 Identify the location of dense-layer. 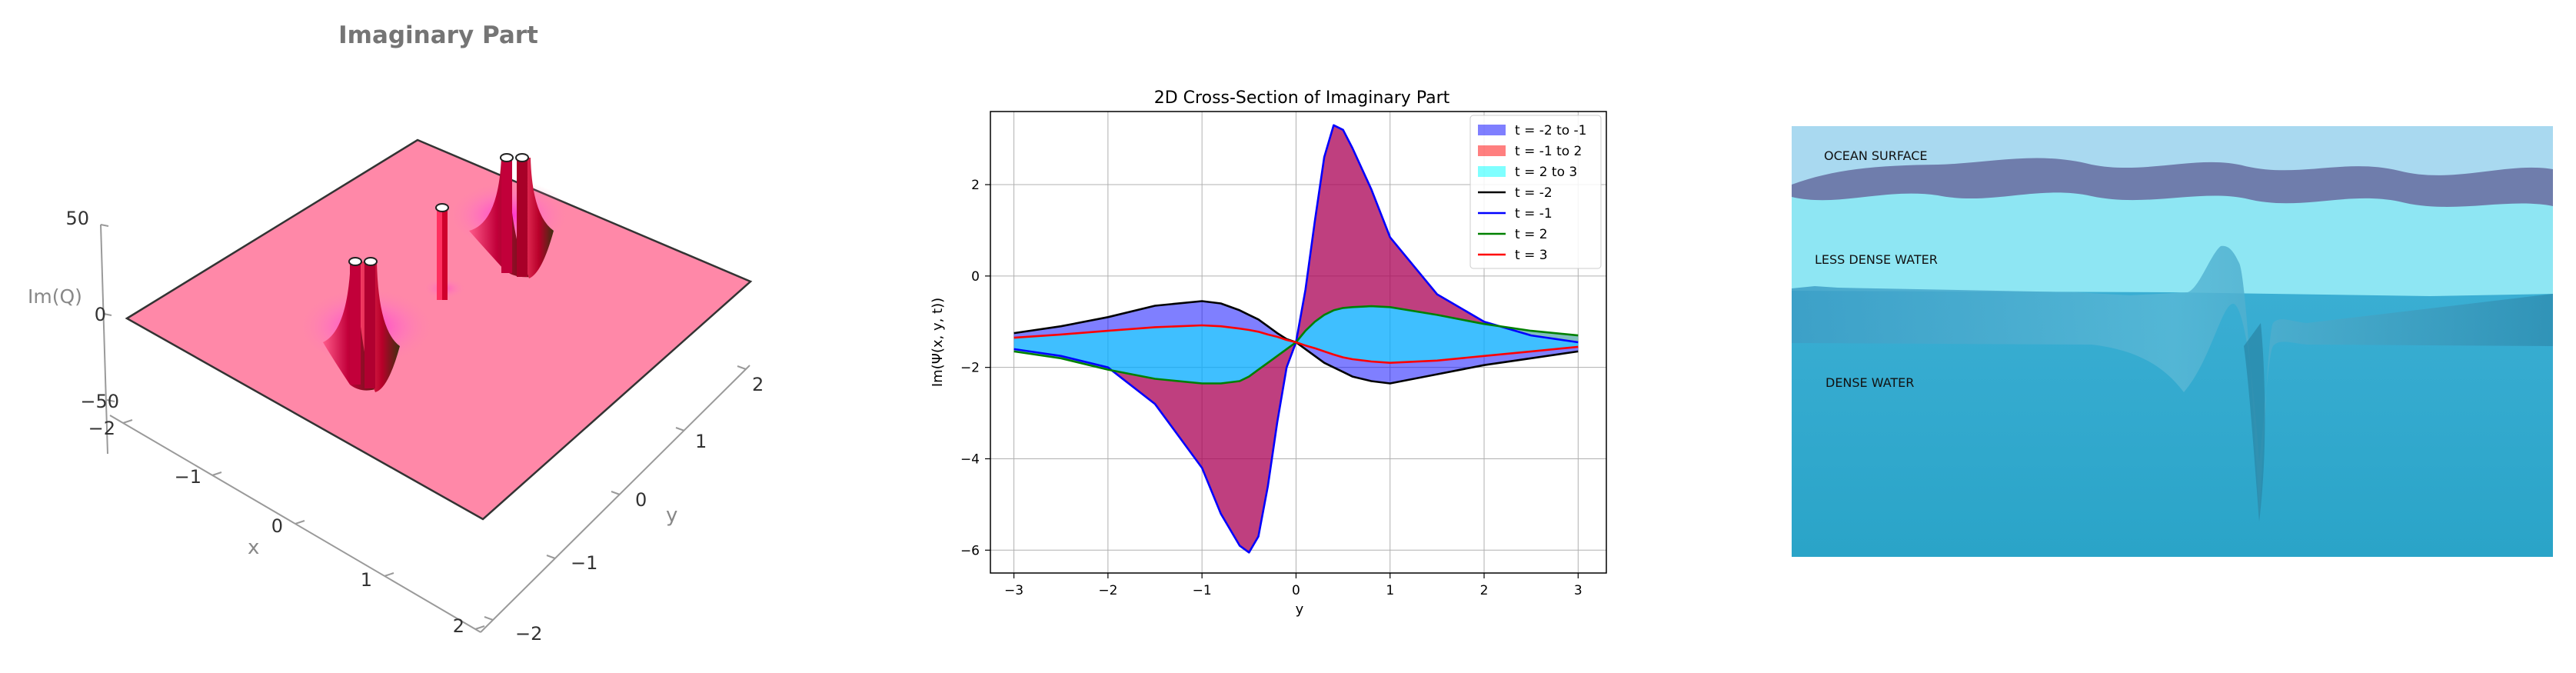
(2172, 424).